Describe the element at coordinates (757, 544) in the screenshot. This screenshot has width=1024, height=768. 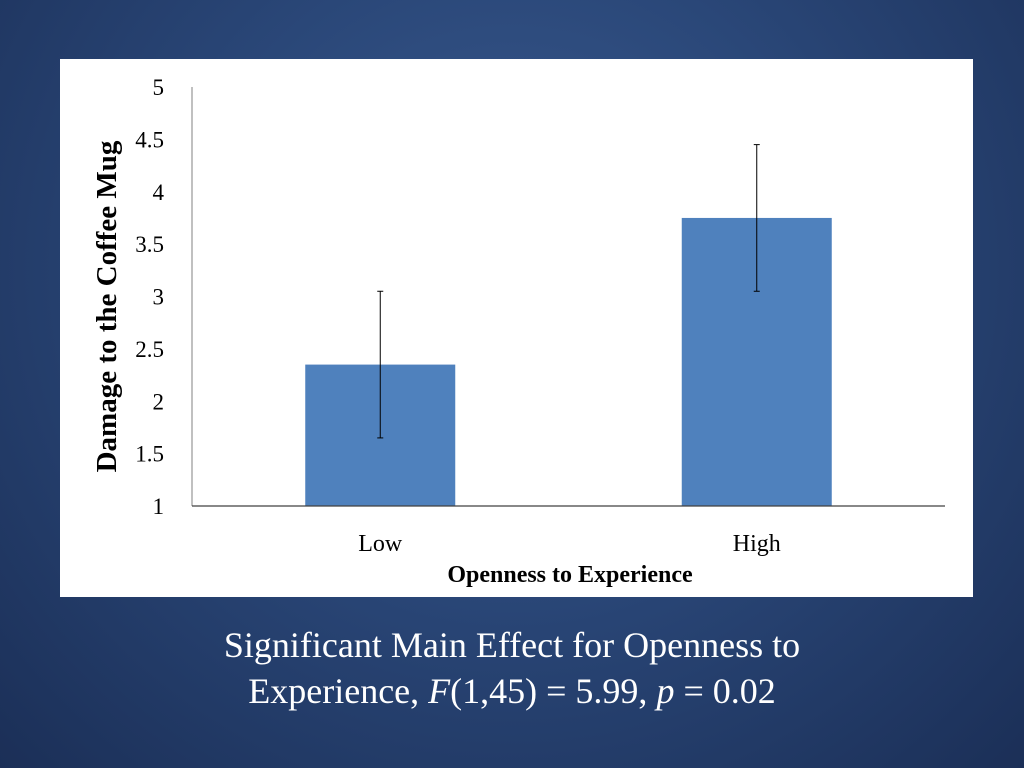
I see `x-tick-label: High` at that location.